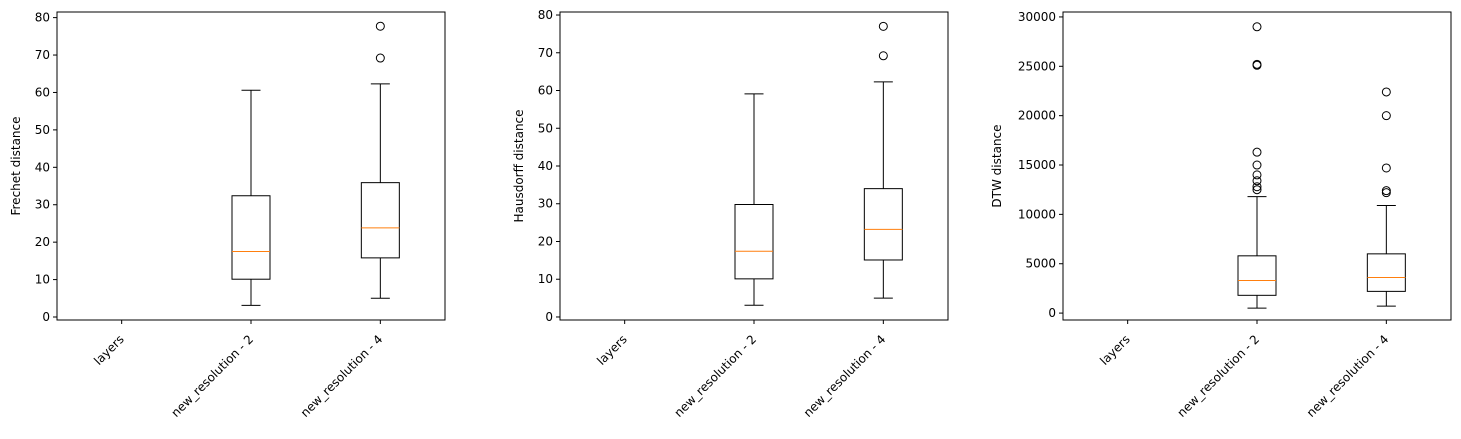 This screenshot has width=1461, height=439. I want to click on y-tick-label: 10000, so click(1037, 214).